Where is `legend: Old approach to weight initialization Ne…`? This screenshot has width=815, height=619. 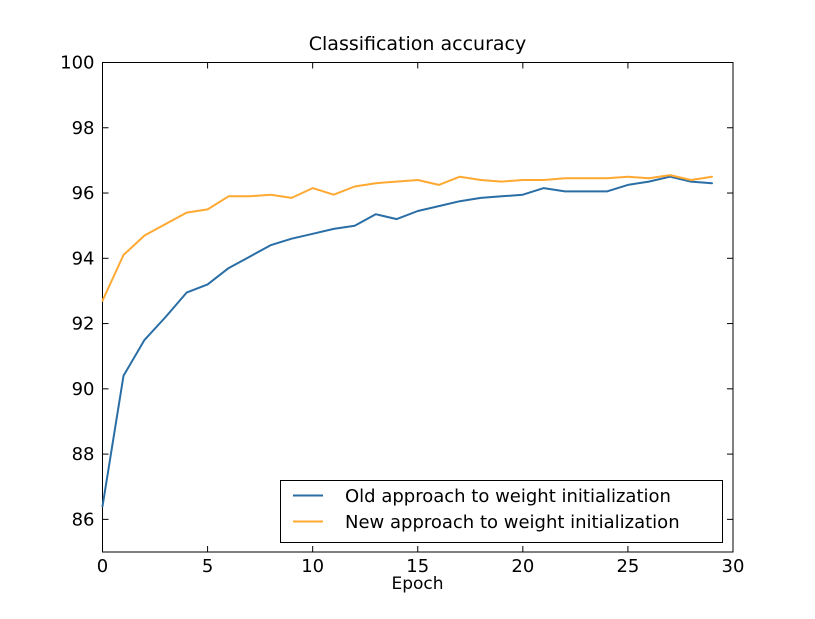
legend: Old approach to weight initialization Ne… is located at coordinates (501, 511).